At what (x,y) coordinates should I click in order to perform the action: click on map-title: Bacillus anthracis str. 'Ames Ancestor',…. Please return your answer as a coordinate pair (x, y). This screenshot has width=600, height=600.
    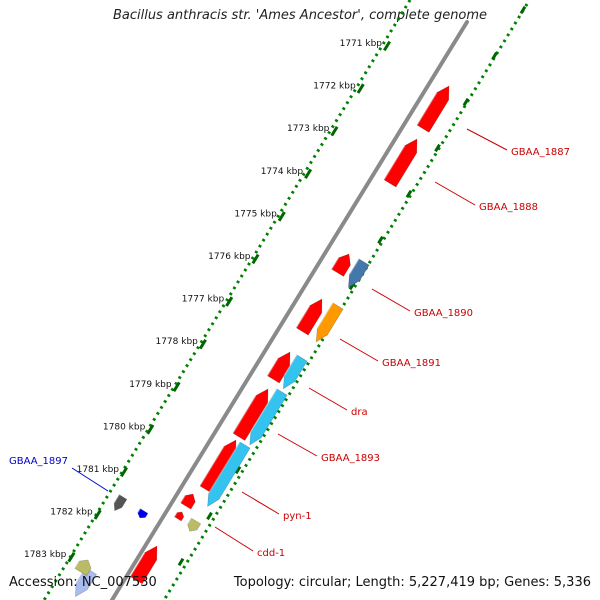
    Looking at the image, I should click on (300, 15).